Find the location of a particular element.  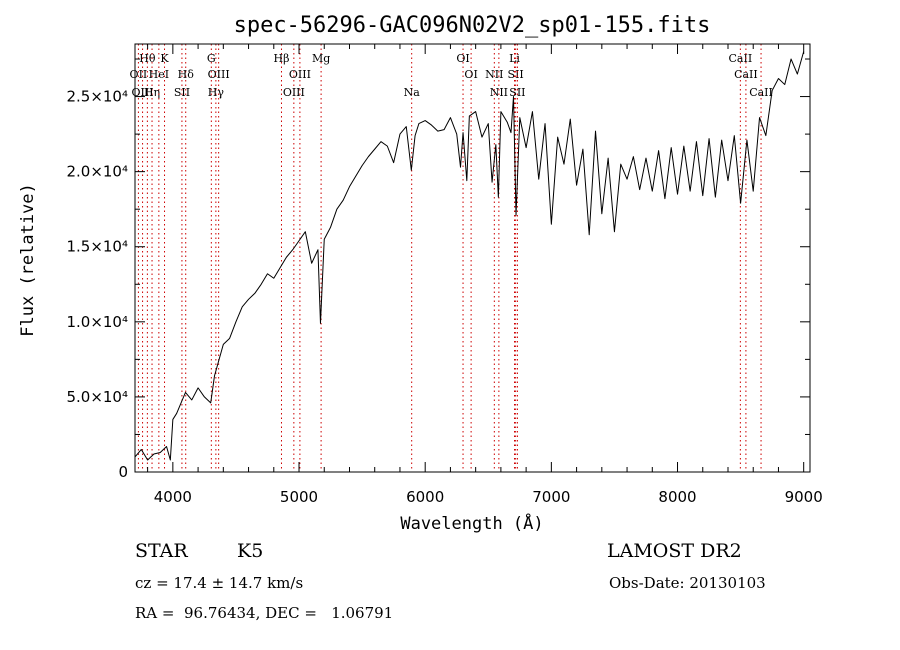

object-subclass: K5 is located at coordinates (250, 551).